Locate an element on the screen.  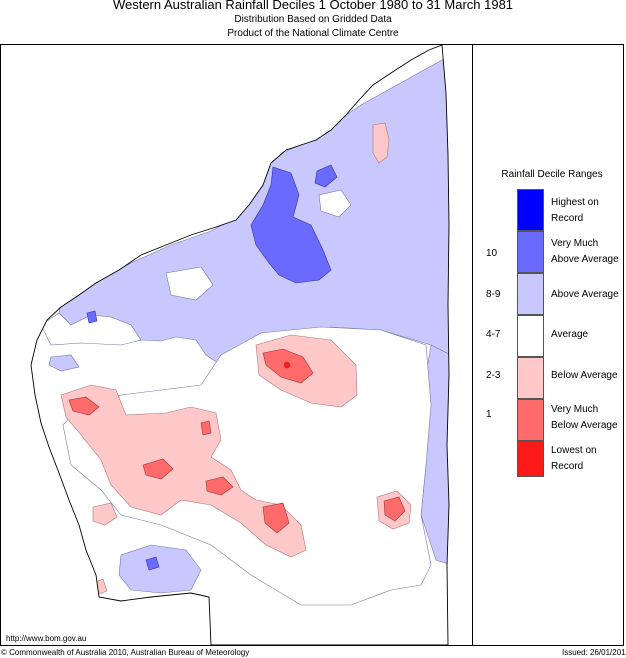
legend-label-above: Above Average is located at coordinates (585, 294).